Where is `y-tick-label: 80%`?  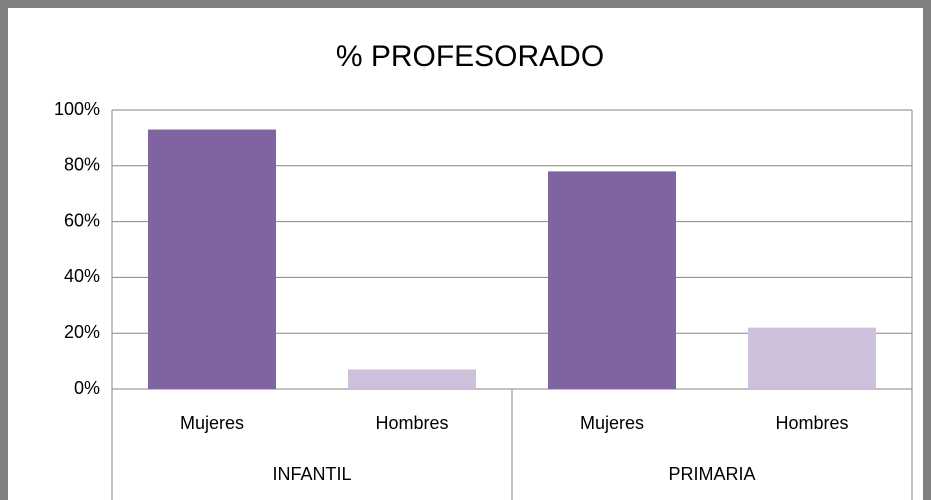 y-tick-label: 80% is located at coordinates (82, 165).